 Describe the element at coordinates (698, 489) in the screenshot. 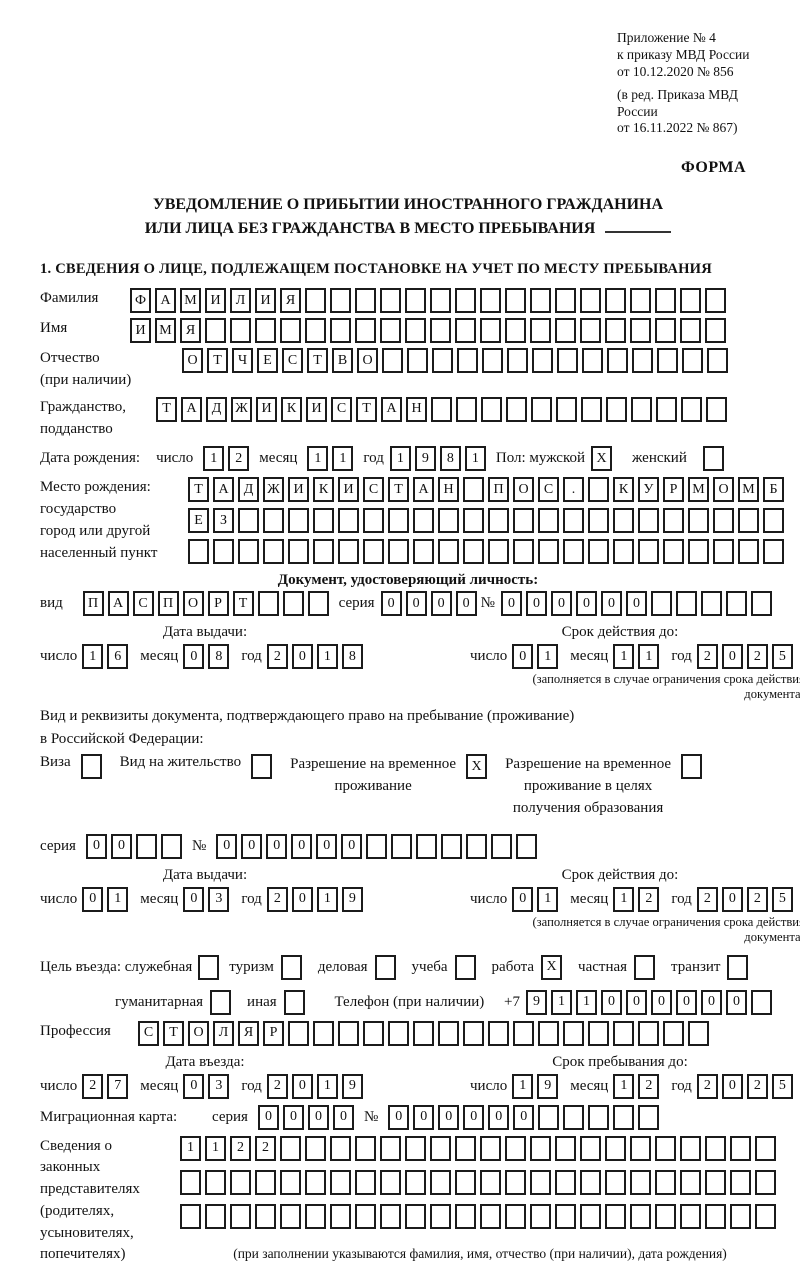

I see `char-box: М` at that location.